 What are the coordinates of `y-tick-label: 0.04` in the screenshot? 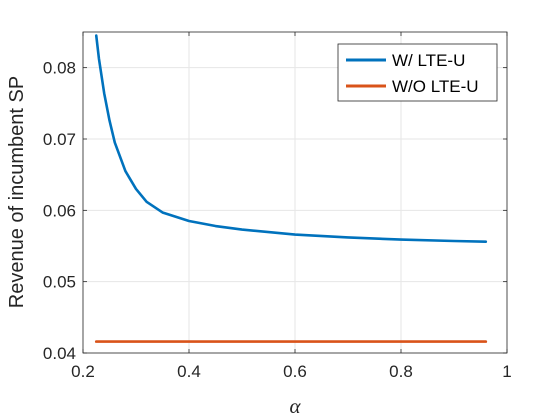 It's located at (59, 353).